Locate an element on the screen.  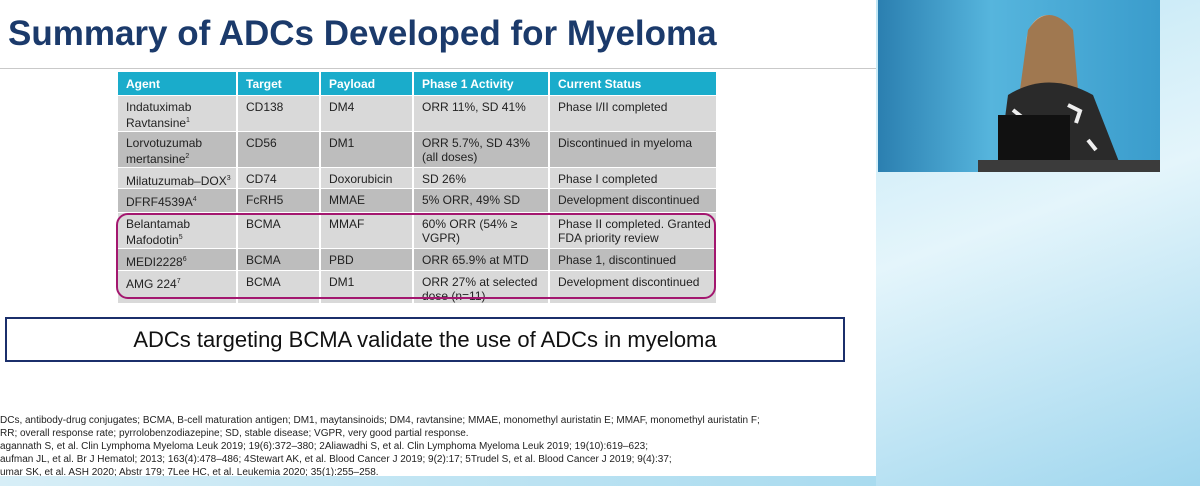
activity-cell: ORR 5.7%, SD 43% (all doses) is located at coordinates (481, 149).